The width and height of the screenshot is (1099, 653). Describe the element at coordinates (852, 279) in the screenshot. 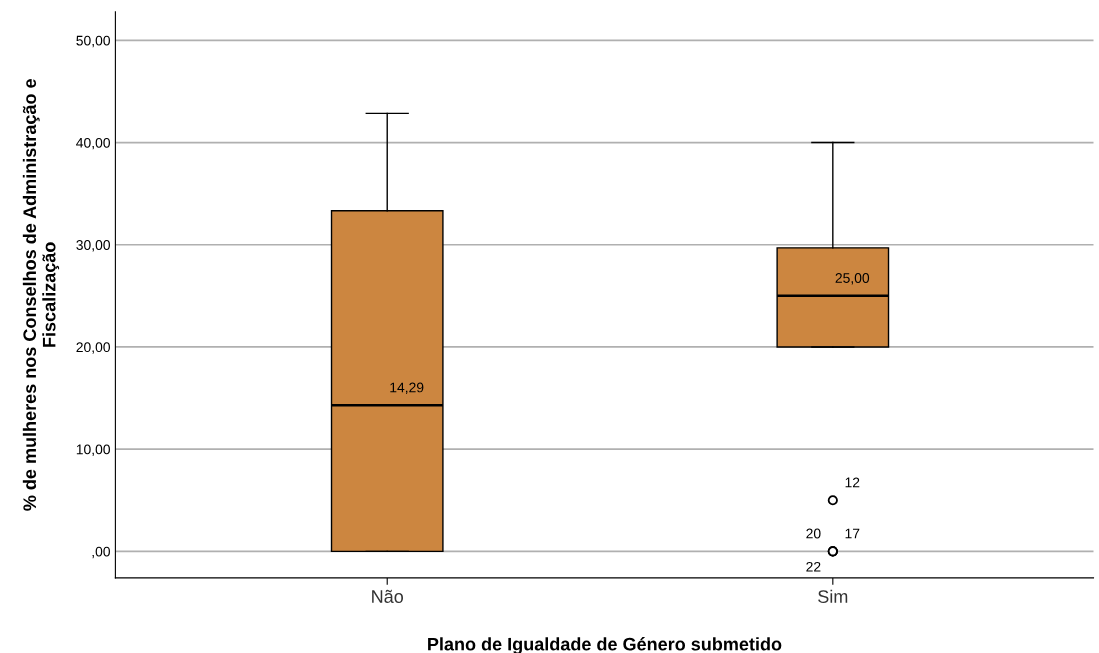

I see `annotation: 25,00` at that location.